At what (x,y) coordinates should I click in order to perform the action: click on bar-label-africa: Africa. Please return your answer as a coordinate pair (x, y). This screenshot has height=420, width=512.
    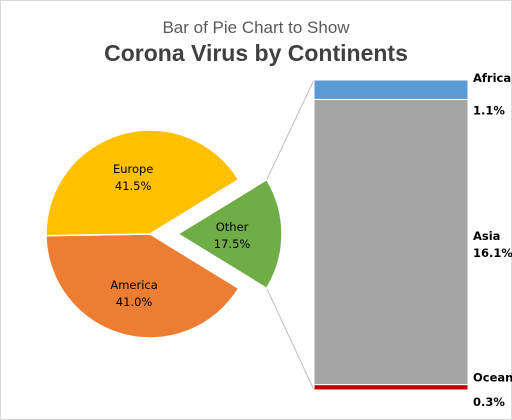
    Looking at the image, I should click on (492, 78).